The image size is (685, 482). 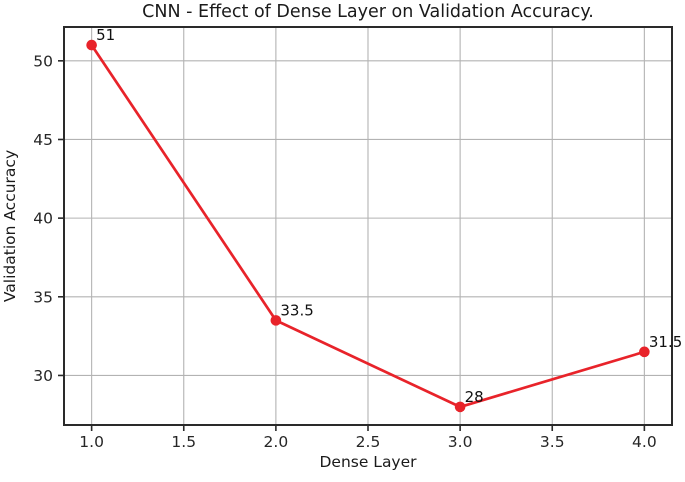 I want to click on x-tick-label: 1.0, so click(x=91, y=442).